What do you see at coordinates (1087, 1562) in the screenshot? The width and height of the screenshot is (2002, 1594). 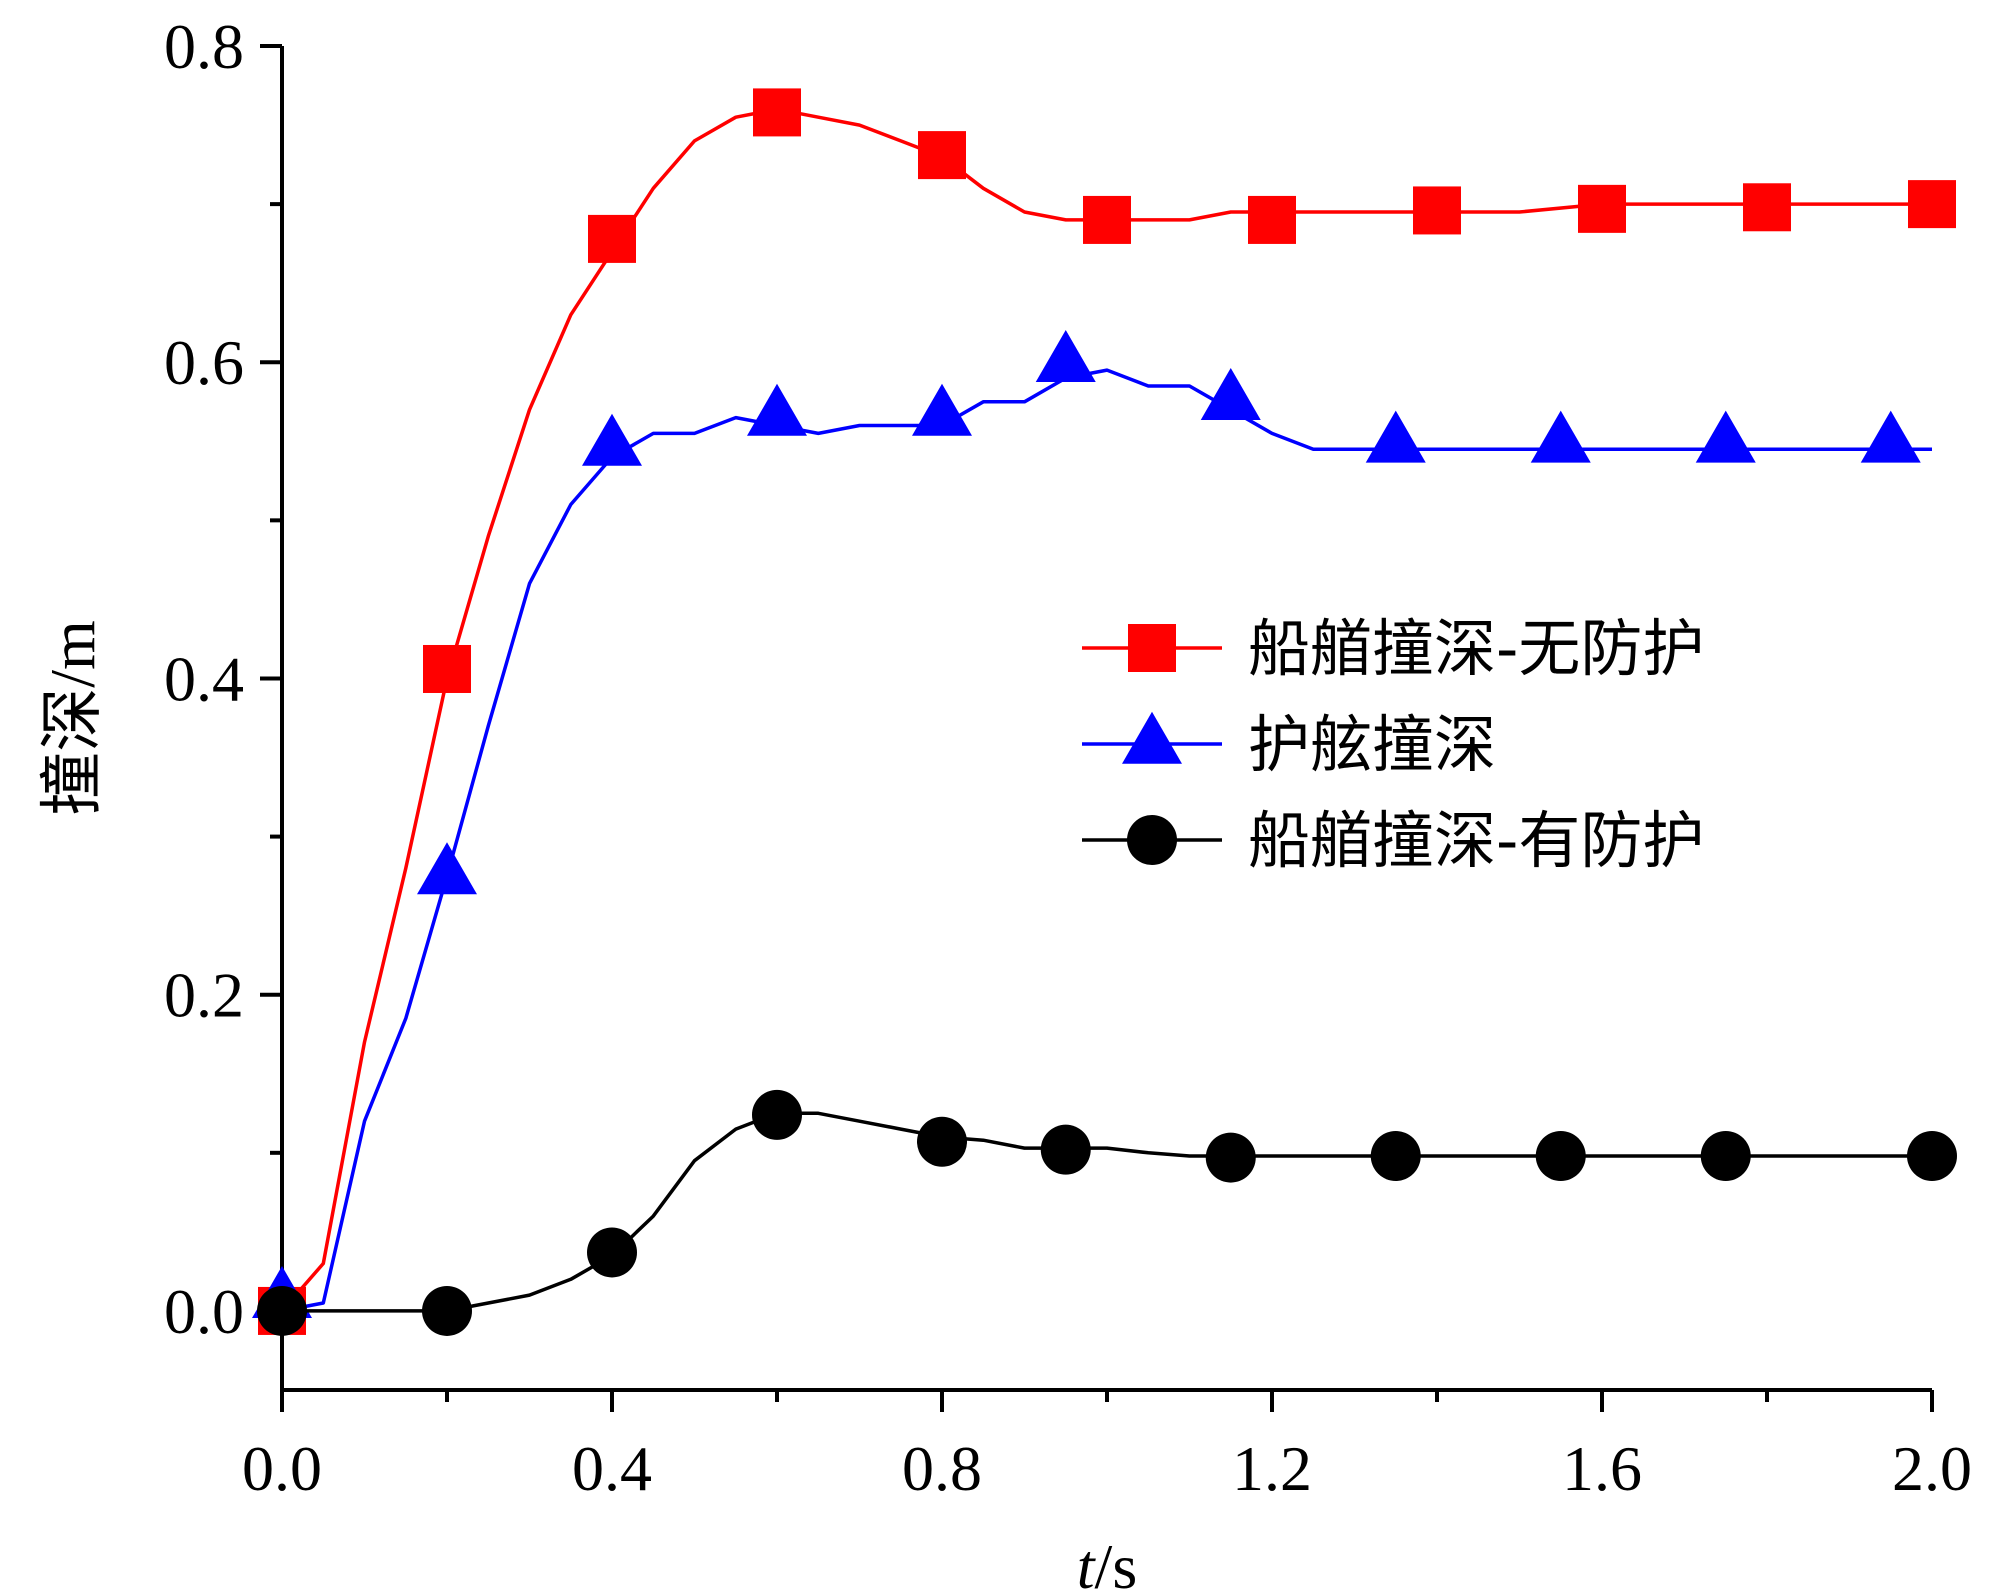 I see `x-axis-title-variable: t` at bounding box center [1087, 1562].